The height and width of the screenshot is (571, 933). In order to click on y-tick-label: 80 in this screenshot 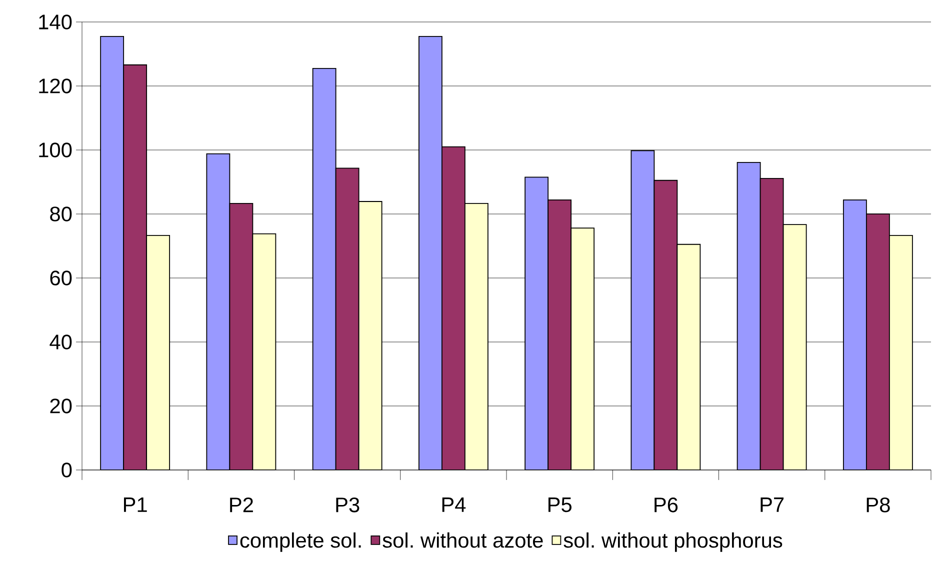, I will do `click(61, 214)`.